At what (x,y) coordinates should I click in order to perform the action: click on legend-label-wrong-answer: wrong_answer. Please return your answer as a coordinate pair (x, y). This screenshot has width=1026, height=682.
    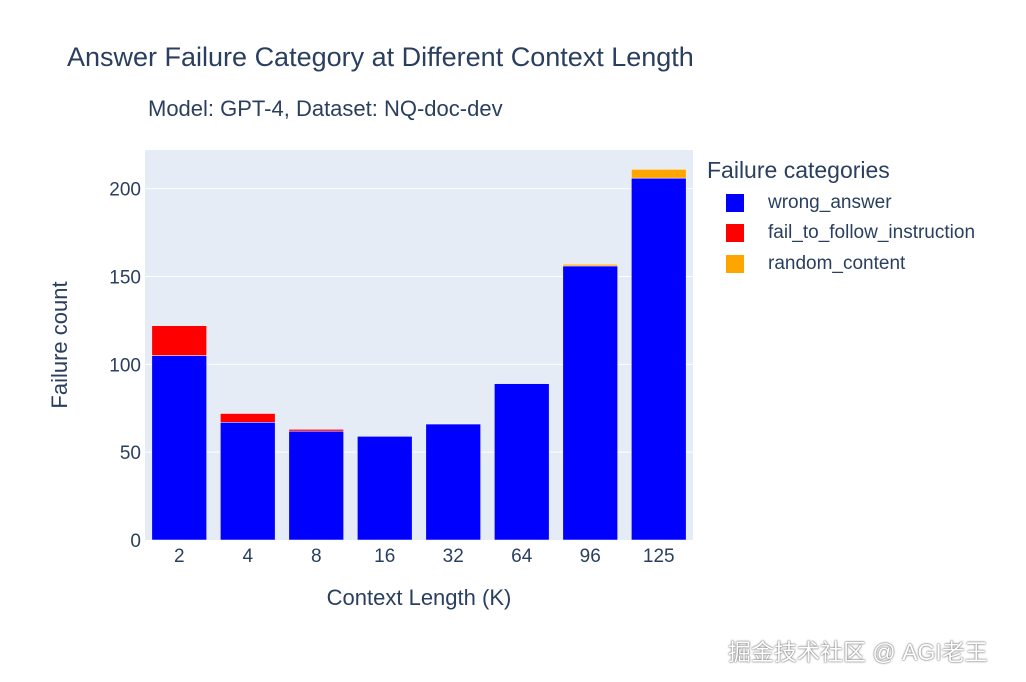
    Looking at the image, I should click on (830, 202).